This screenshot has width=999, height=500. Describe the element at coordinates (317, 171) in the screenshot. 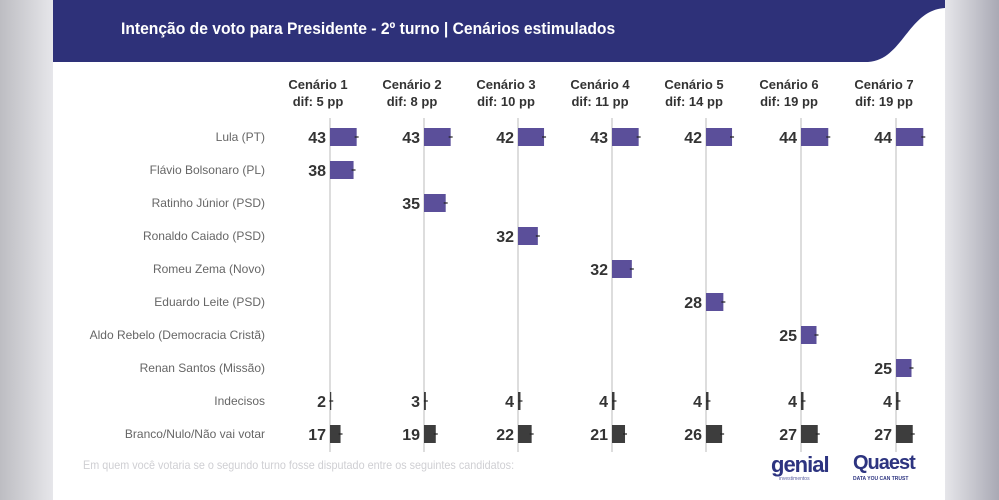

I see `data-label: 38` at that location.